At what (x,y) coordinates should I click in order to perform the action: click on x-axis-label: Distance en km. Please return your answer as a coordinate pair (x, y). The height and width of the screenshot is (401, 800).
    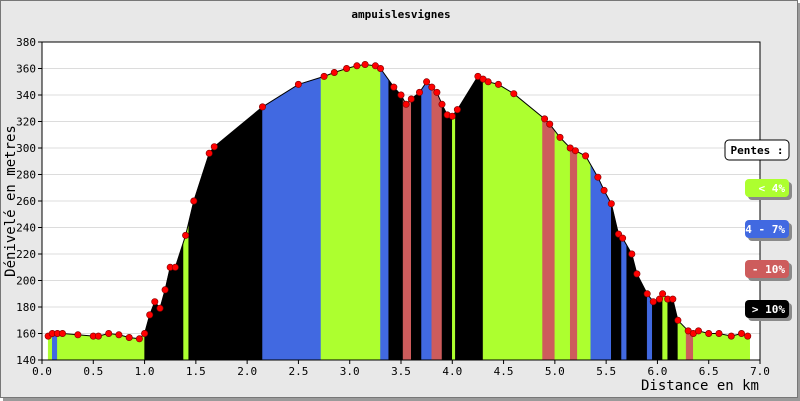
    Looking at the image, I should click on (700, 386).